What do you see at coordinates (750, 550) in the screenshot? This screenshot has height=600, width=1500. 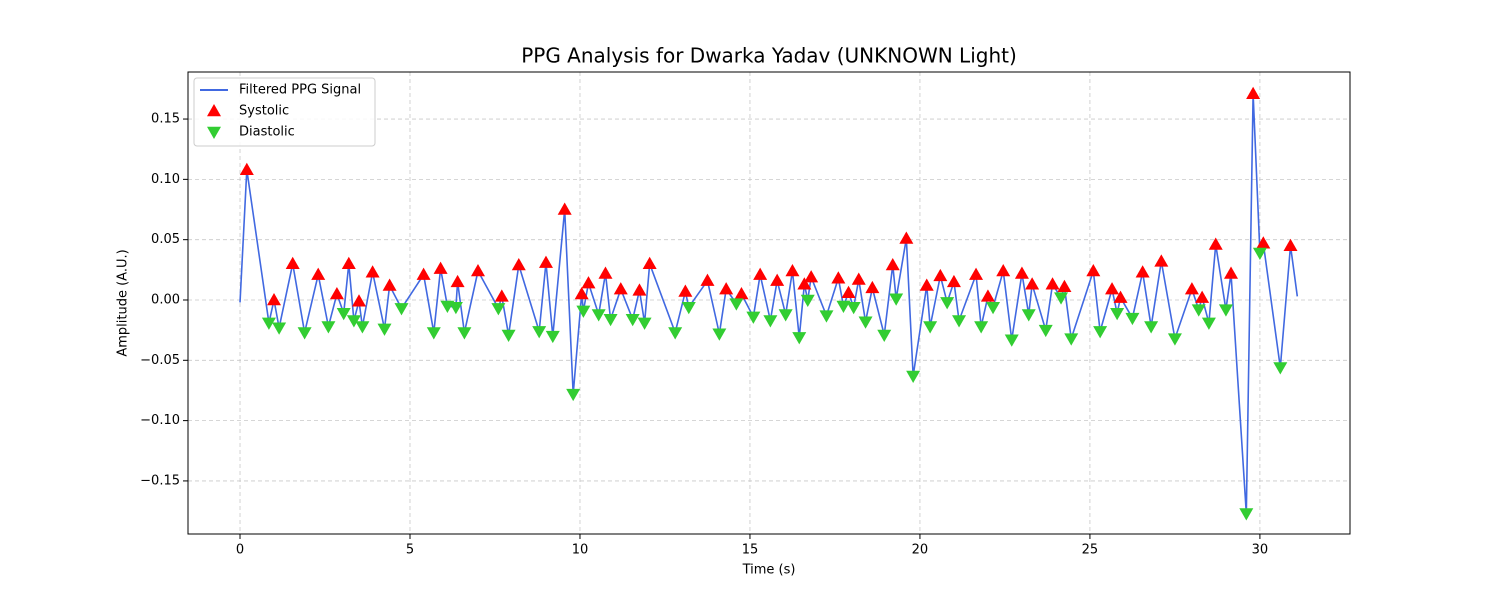 I see `x-tick-label: 15` at bounding box center [750, 550].